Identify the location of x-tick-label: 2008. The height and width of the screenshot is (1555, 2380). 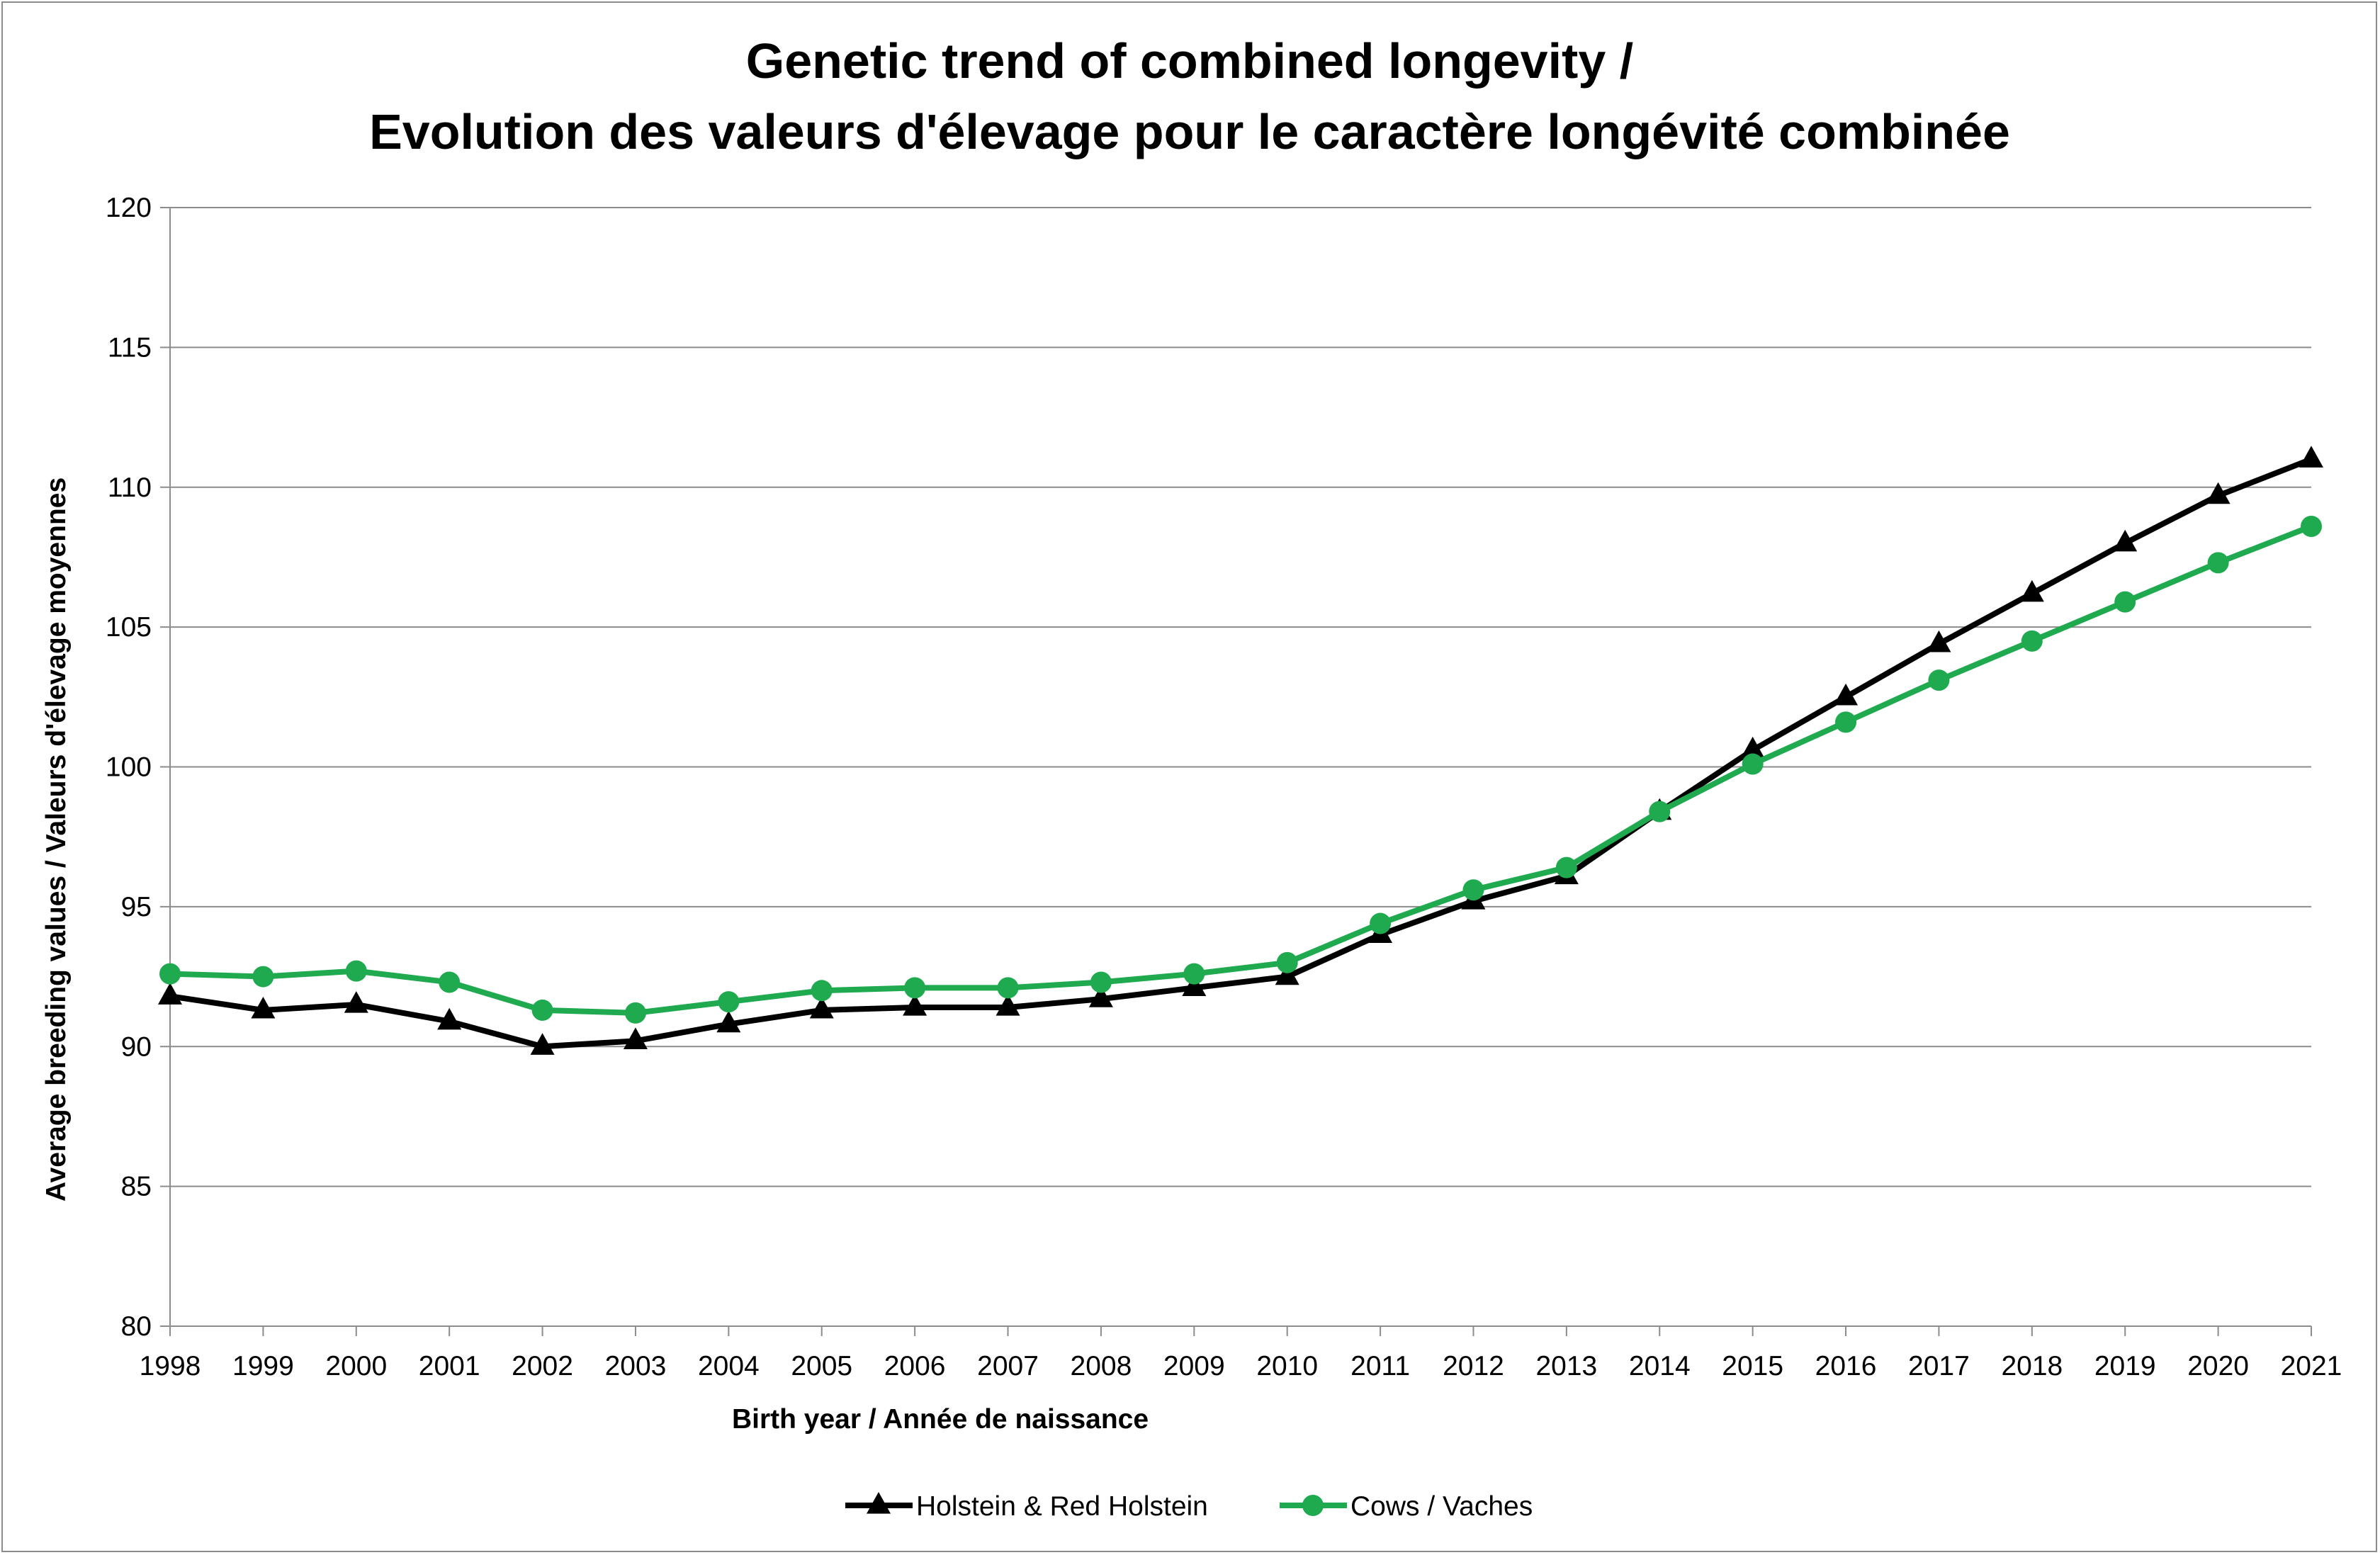
(1101, 1366).